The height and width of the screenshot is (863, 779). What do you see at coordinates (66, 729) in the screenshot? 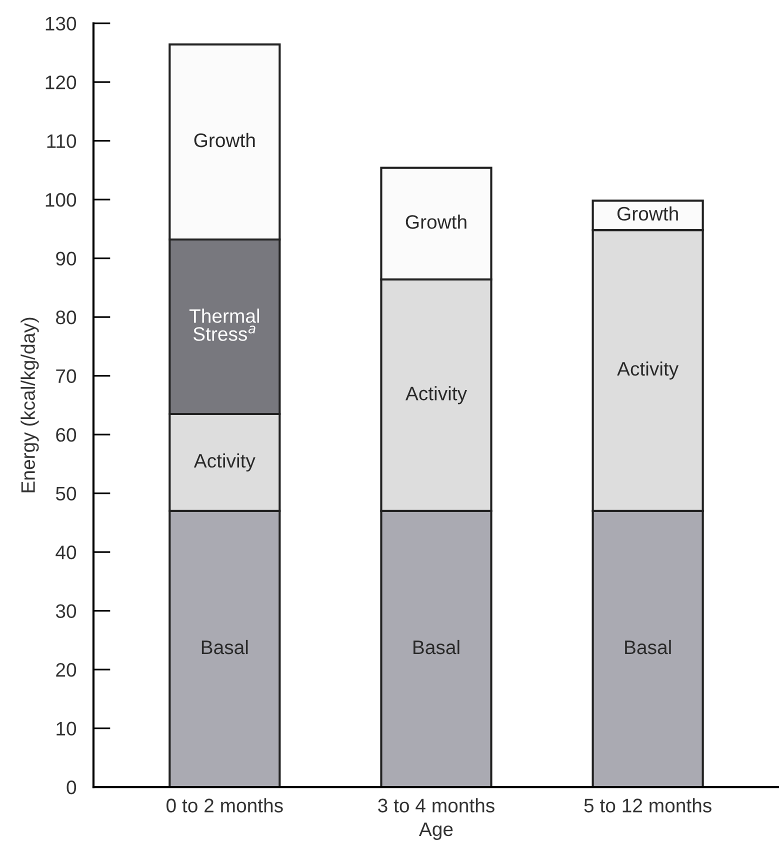
I see `y-tick-label: 10` at bounding box center [66, 729].